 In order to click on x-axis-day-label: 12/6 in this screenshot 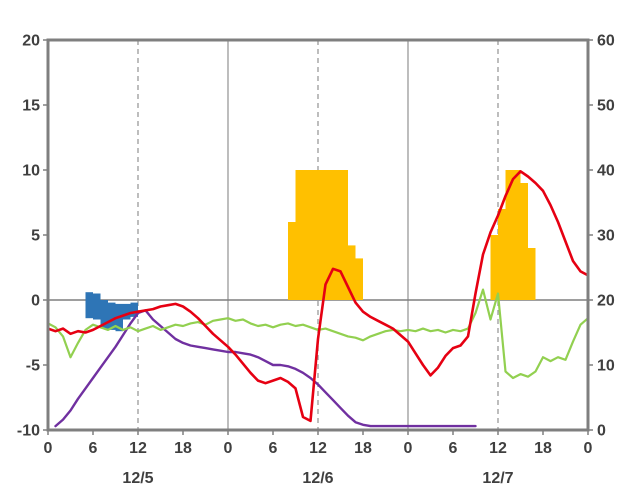, I will do `click(317, 478)`.